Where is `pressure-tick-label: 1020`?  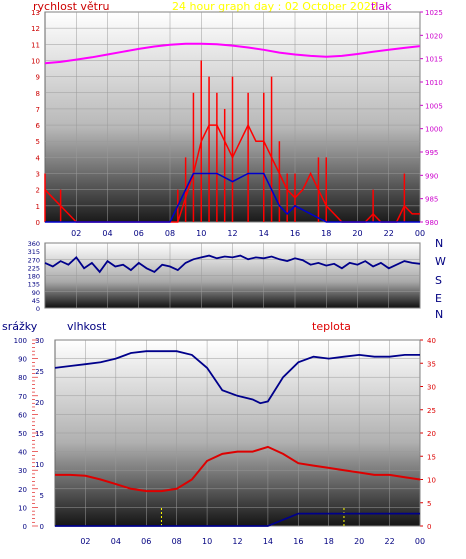 pressure-tick-label: 1020 is located at coordinates (434, 36).